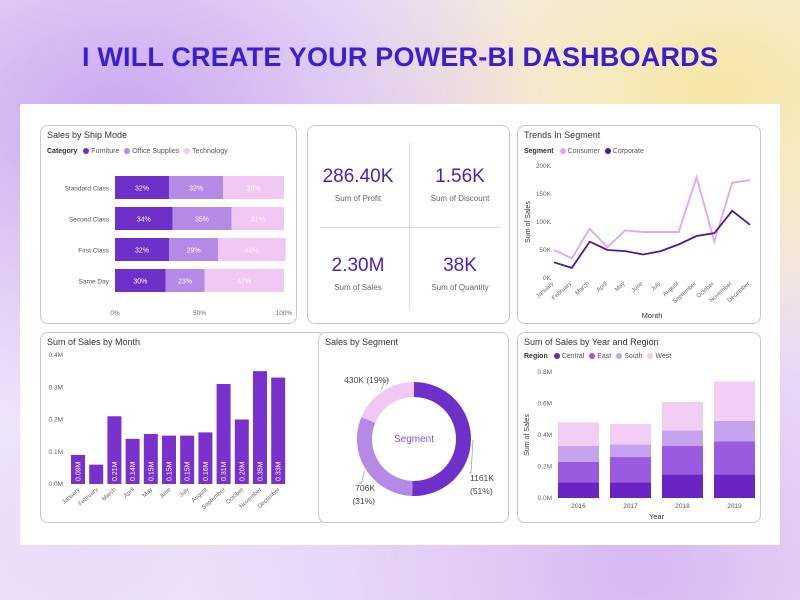 The width and height of the screenshot is (800, 600). Describe the element at coordinates (579, 151) in the screenshot. I see `legend-consumer: Consumer` at that location.